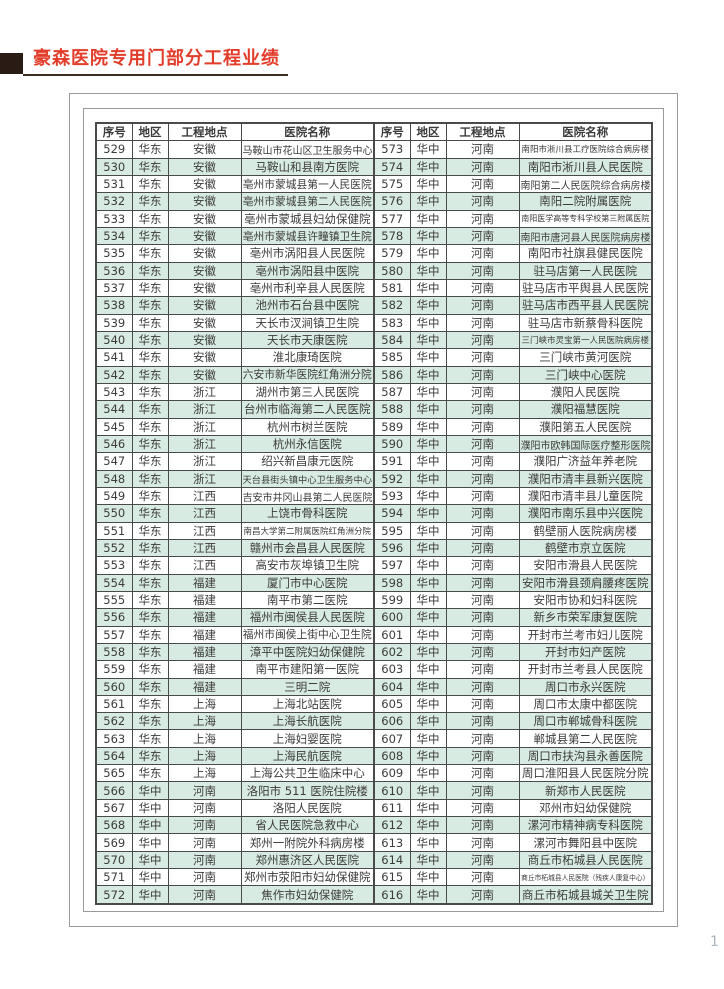  I want to click on cell-hospital-name: 省人民医院急救中心, so click(307, 825).